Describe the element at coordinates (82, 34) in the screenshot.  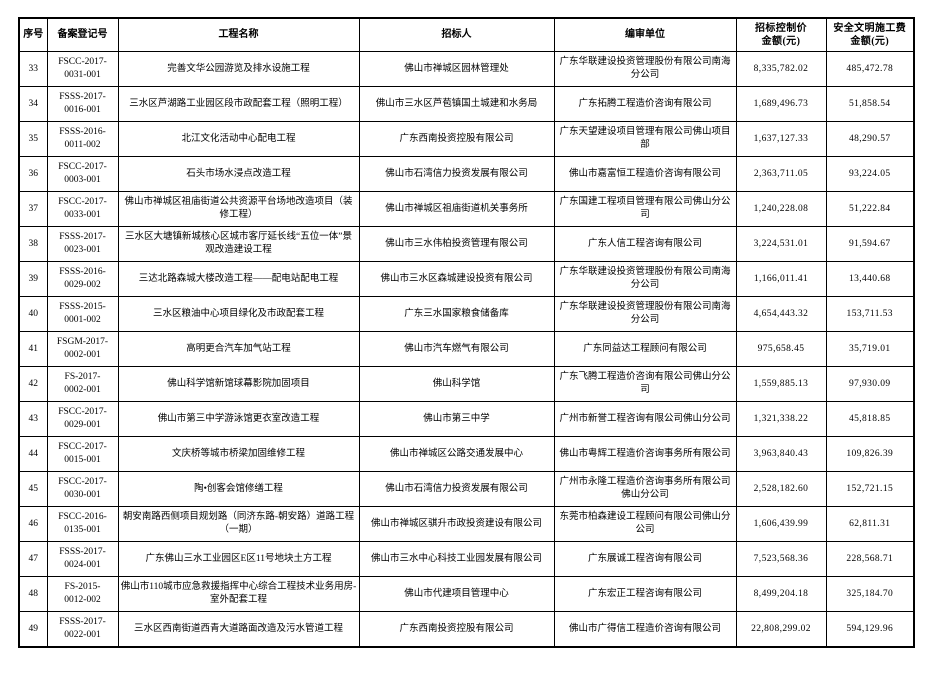
I see `column-header-reg_no: 备案登记号` at that location.